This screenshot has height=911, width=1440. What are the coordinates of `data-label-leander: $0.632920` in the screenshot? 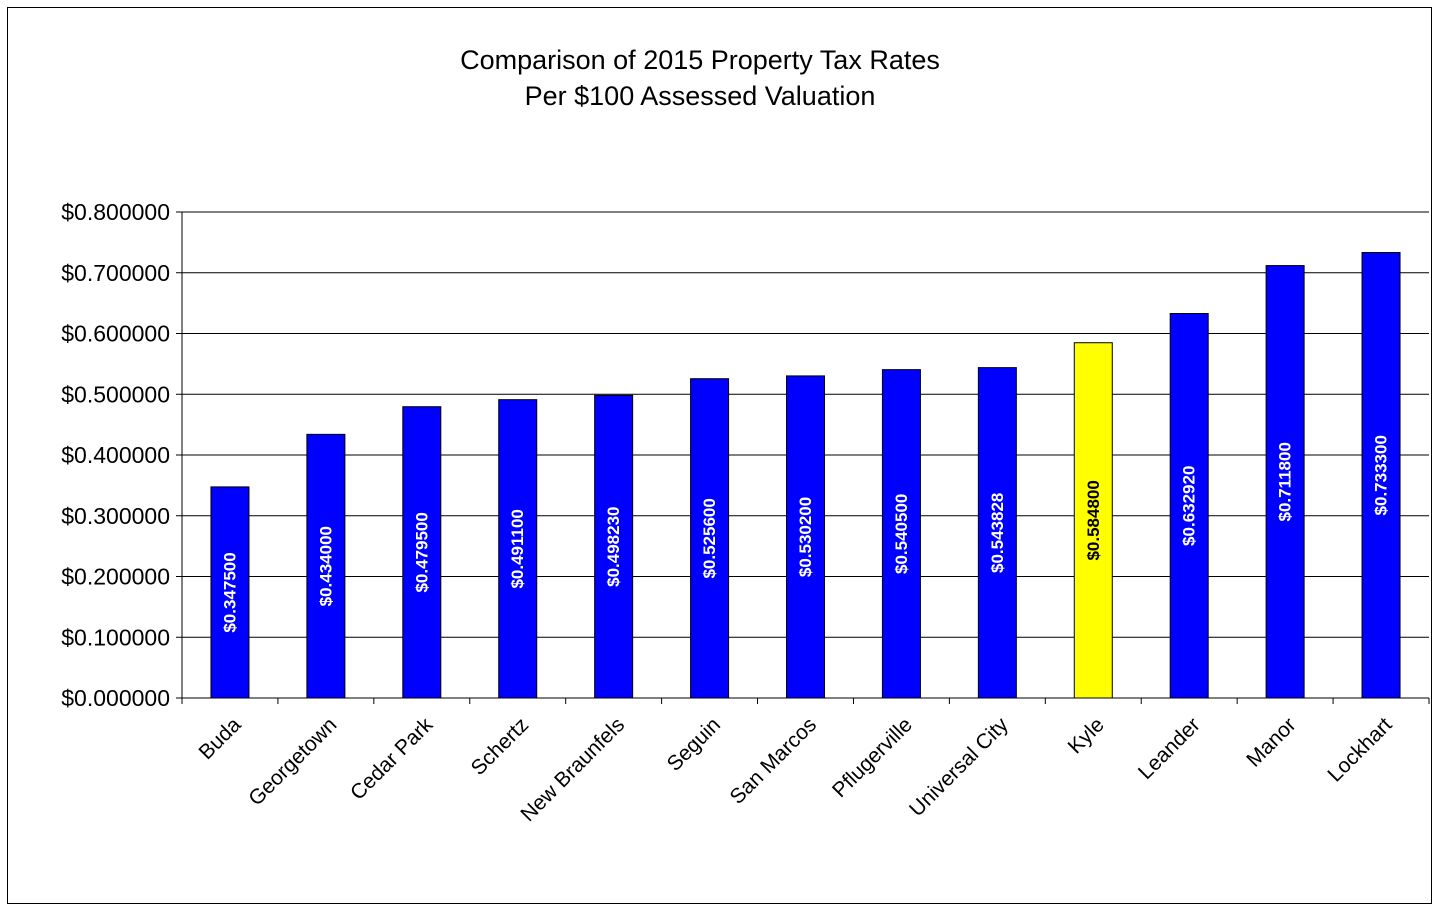 It's located at (1189, 506).